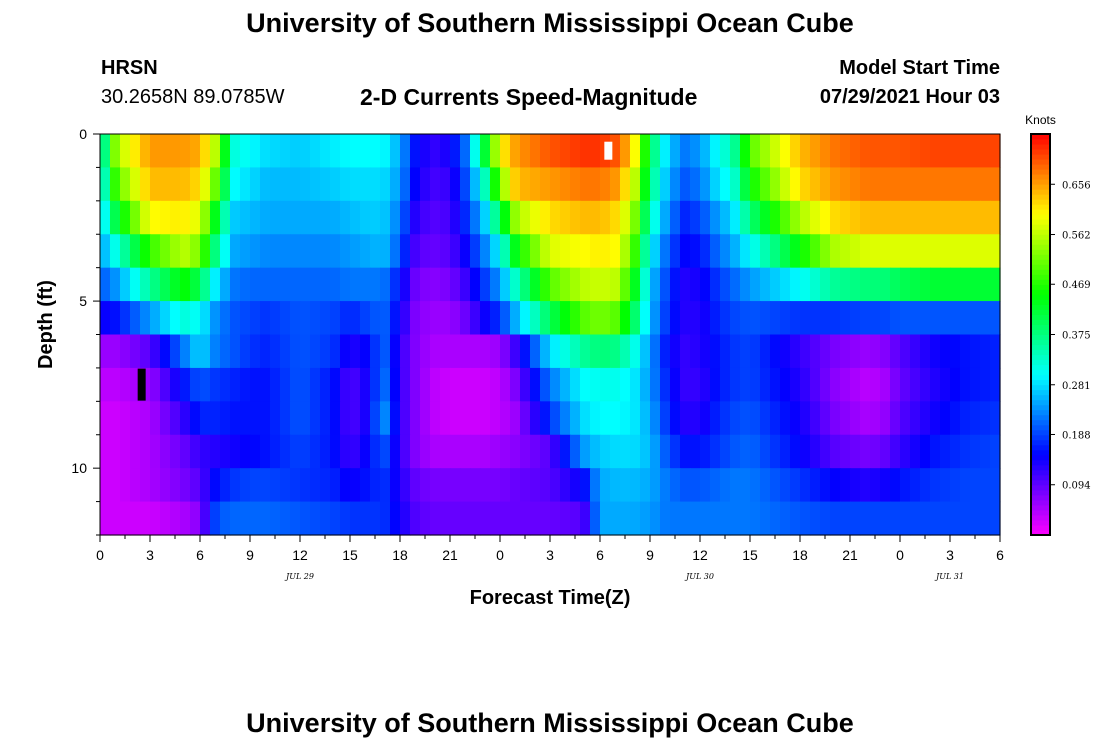  I want to click on colorbar-tick-label: 0.562, so click(1076, 236).